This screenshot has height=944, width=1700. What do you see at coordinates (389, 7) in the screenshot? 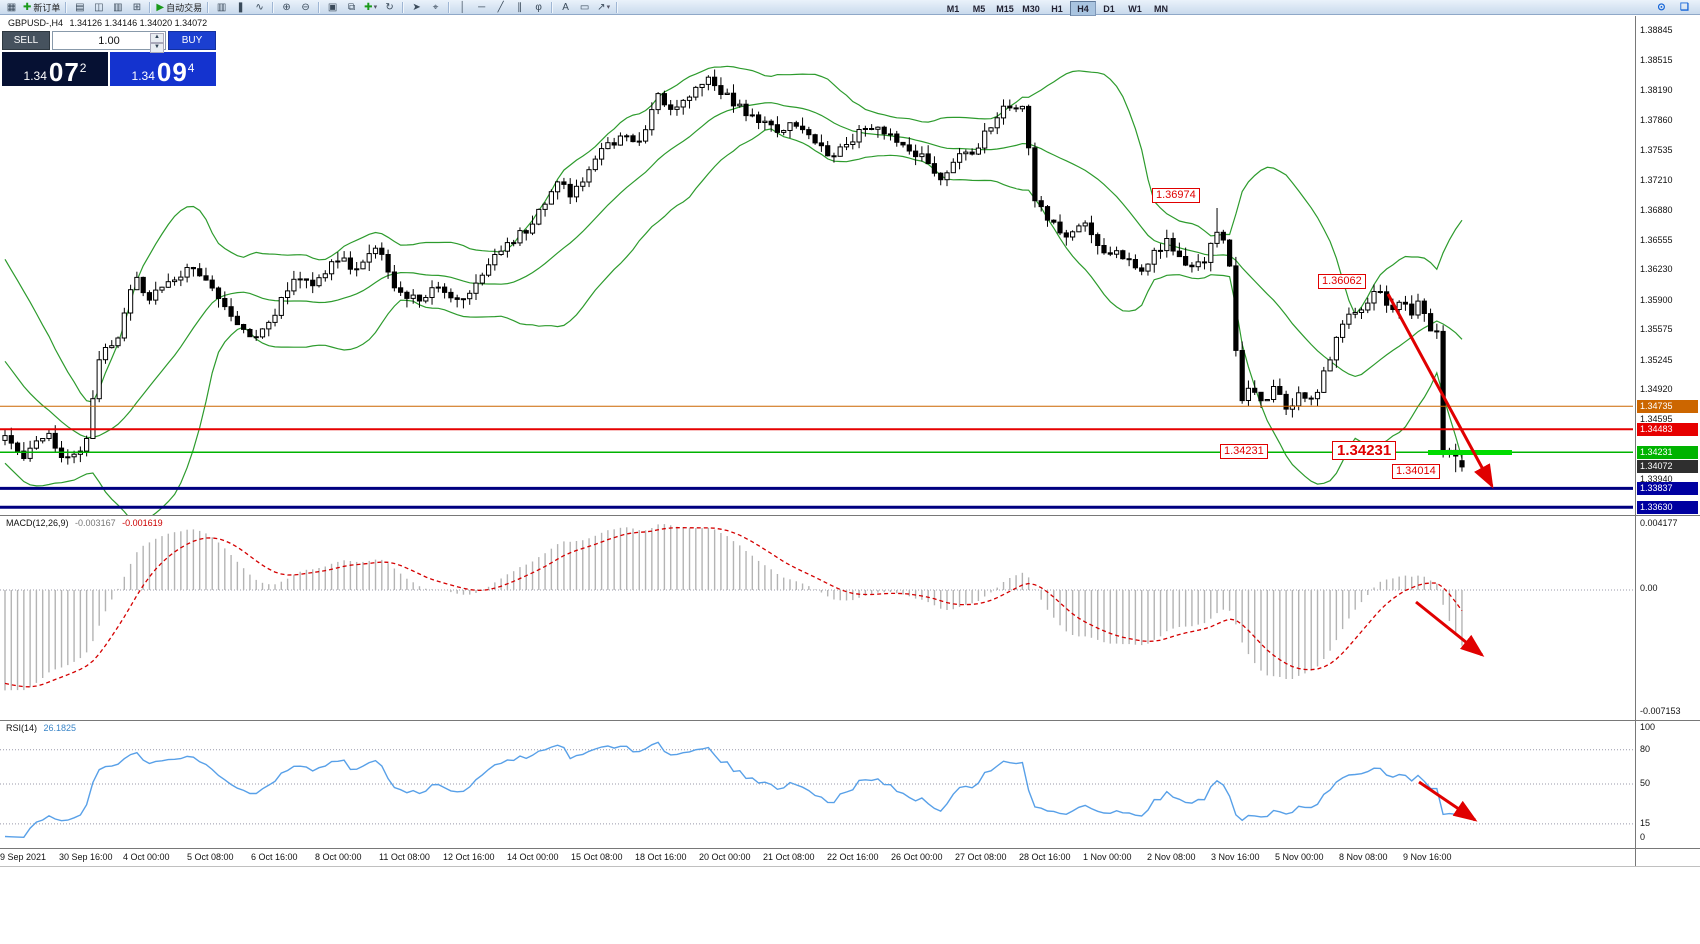
I see `auto-scroll-icon: ↻` at bounding box center [389, 7].